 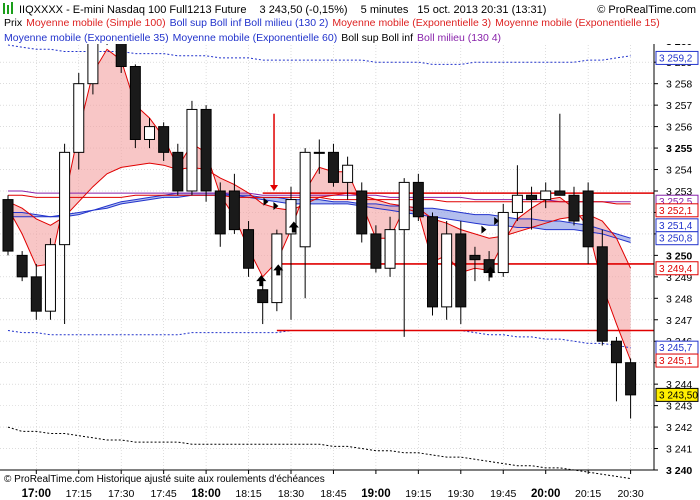 I want to click on header-background, so click(x=350, y=22).